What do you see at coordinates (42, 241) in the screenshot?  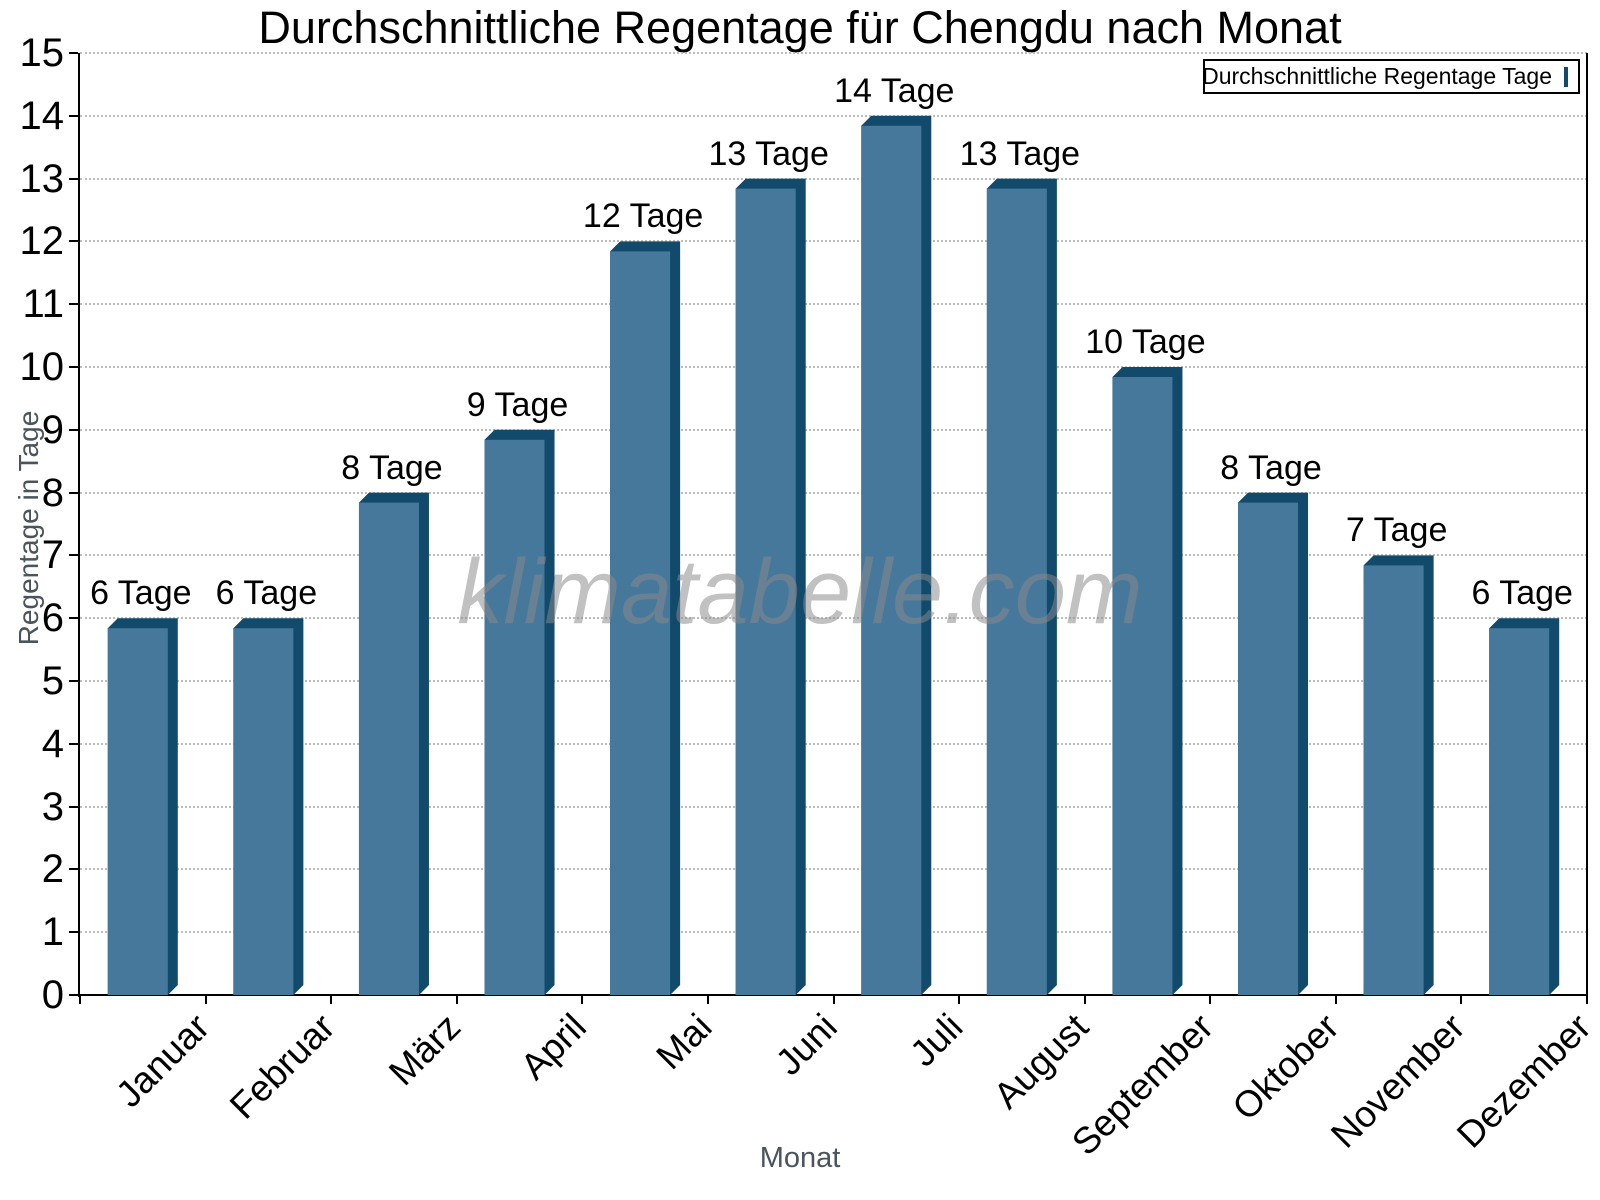 I see `y-tick-label: 12` at bounding box center [42, 241].